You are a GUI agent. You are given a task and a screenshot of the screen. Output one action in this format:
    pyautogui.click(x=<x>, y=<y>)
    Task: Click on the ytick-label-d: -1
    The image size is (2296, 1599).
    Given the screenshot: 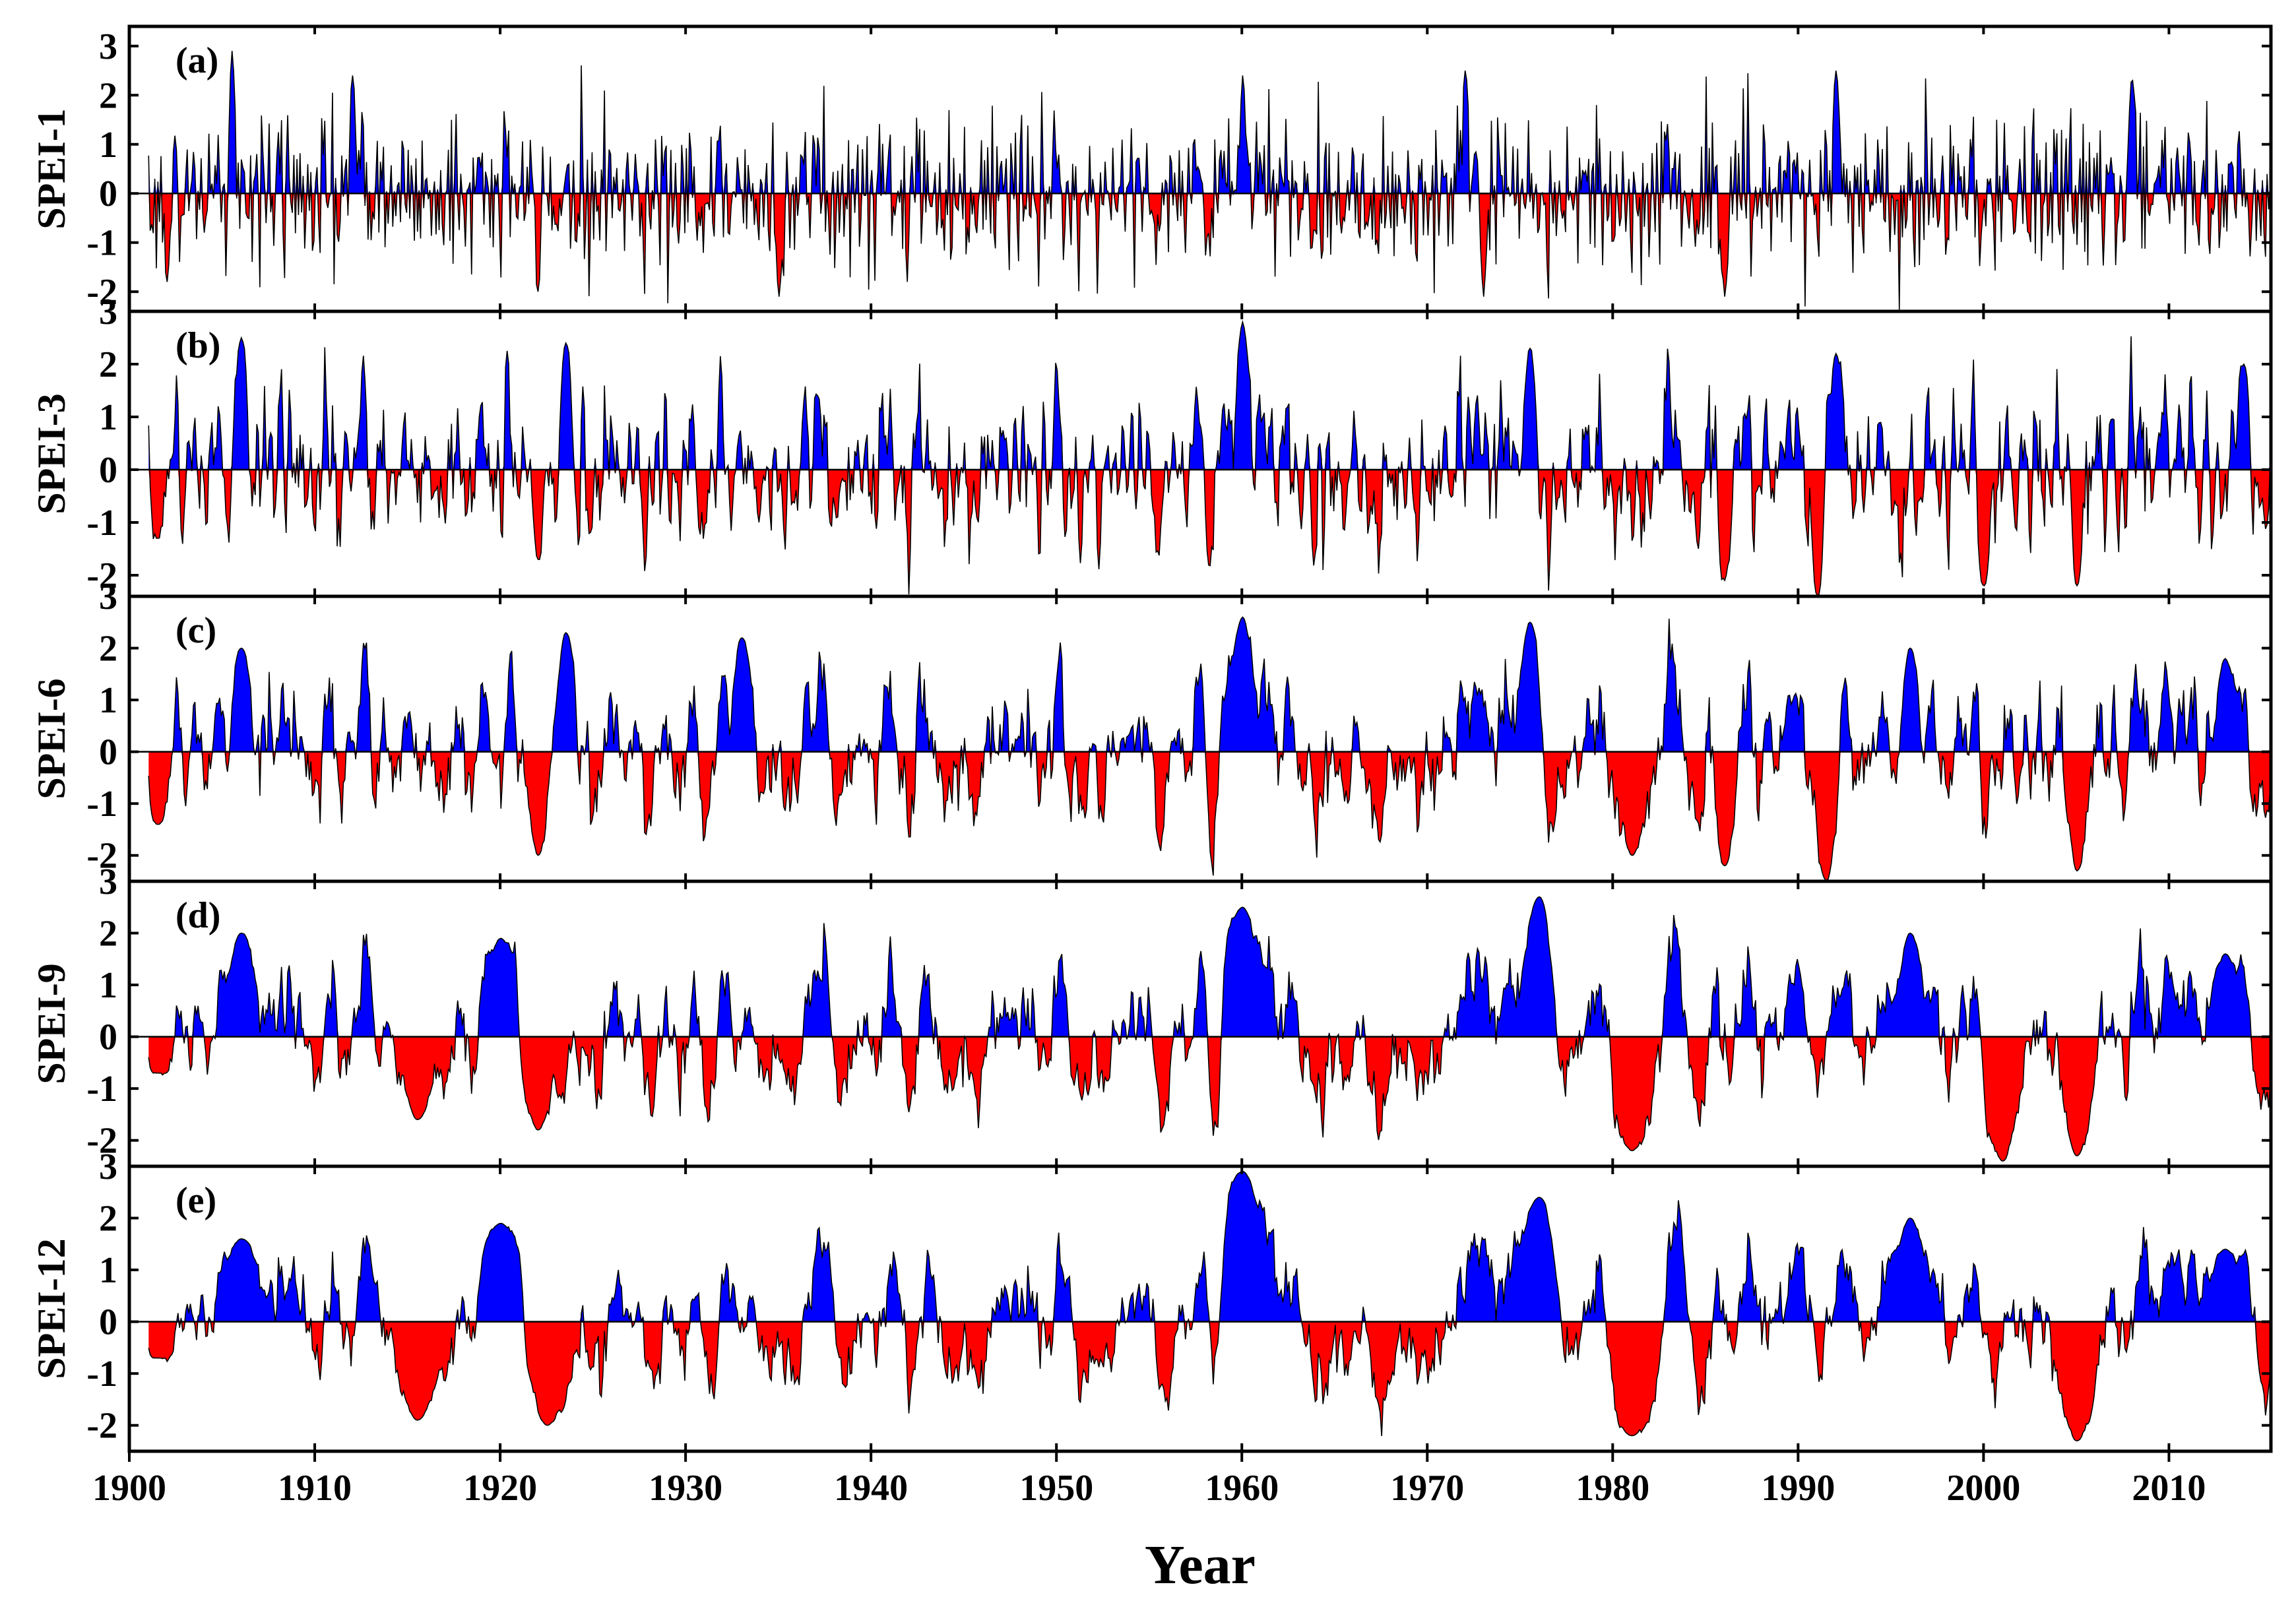 What is the action you would take?
    pyautogui.click(x=101, y=1089)
    